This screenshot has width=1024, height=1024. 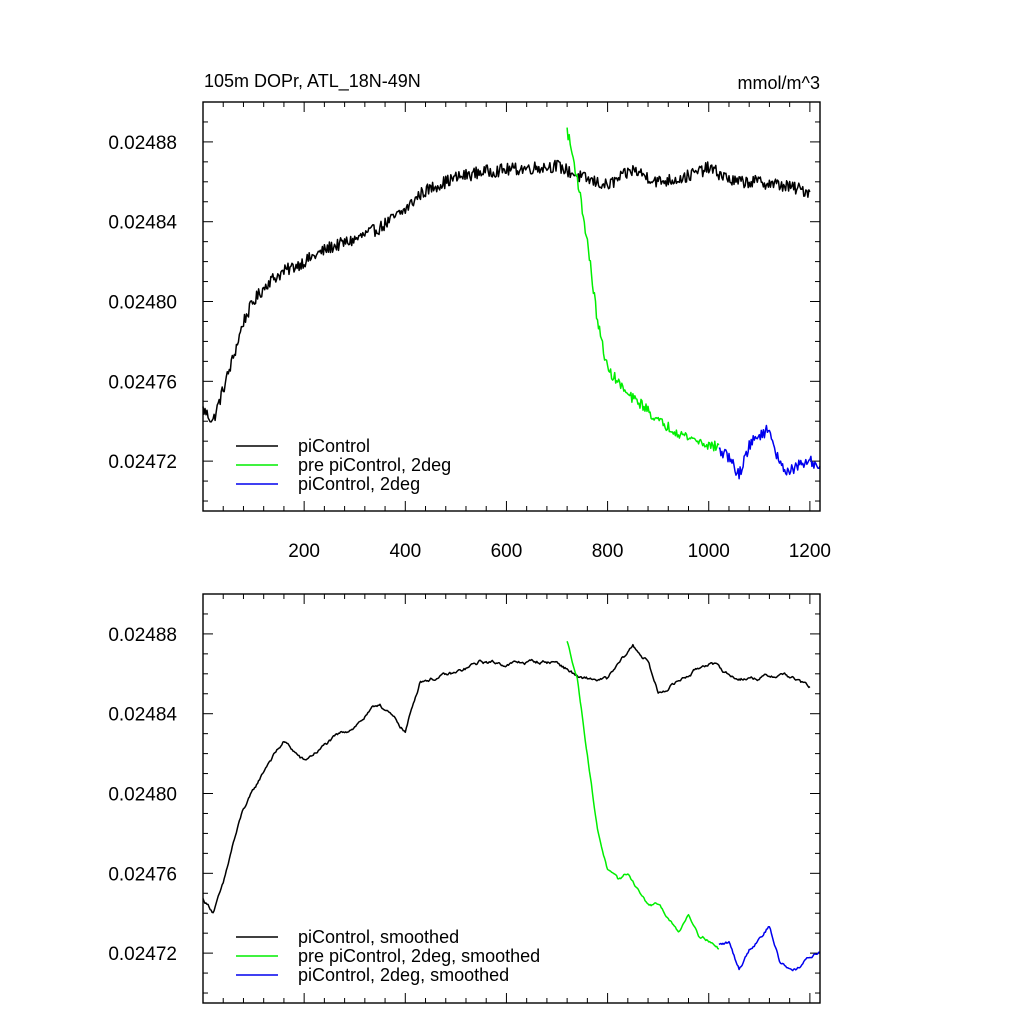 What do you see at coordinates (334, 446) in the screenshot?
I see `legend-label: piControl` at bounding box center [334, 446].